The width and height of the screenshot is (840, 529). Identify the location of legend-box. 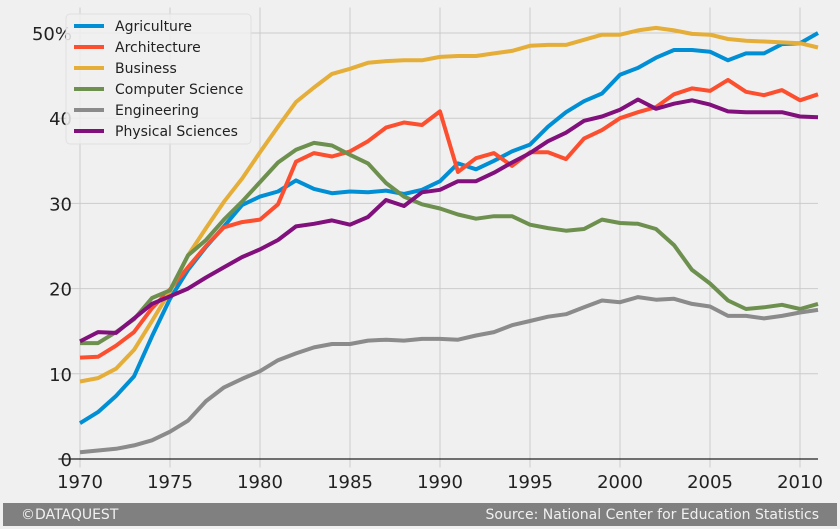
(158, 79).